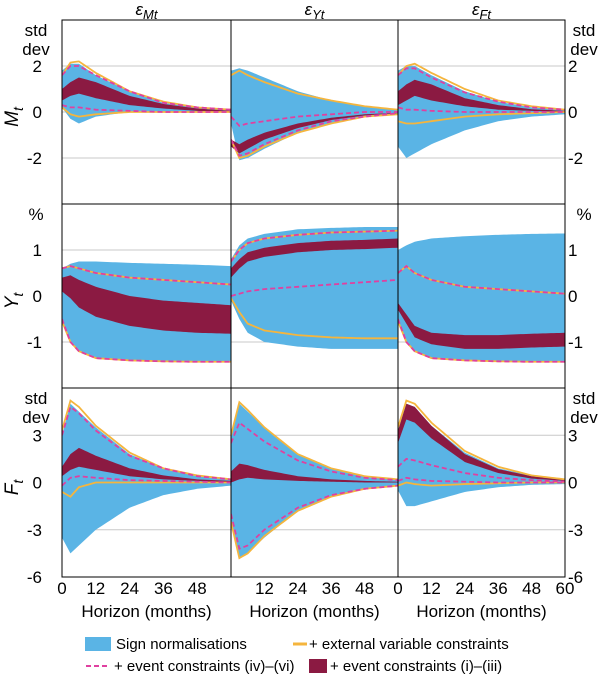  Describe the element at coordinates (181, 644) in the screenshot. I see `legend-label-sign: Sign normalisations` at that location.